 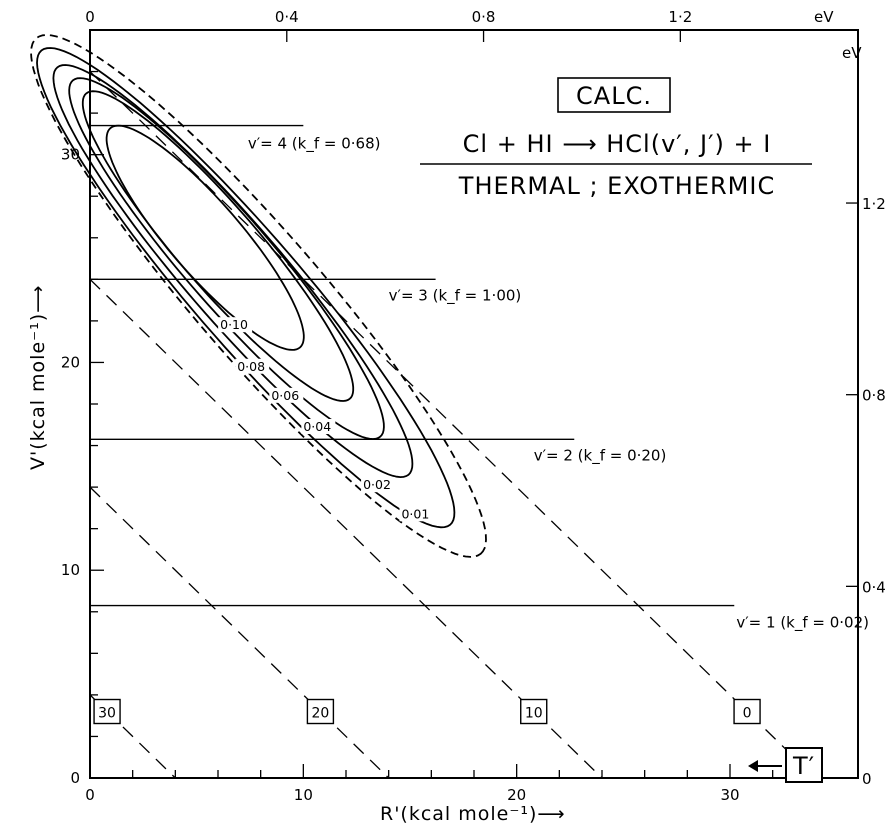 I want to click on vibrational-level-label: v′= 1 (k_f = 0·02), so click(x=802, y=623).